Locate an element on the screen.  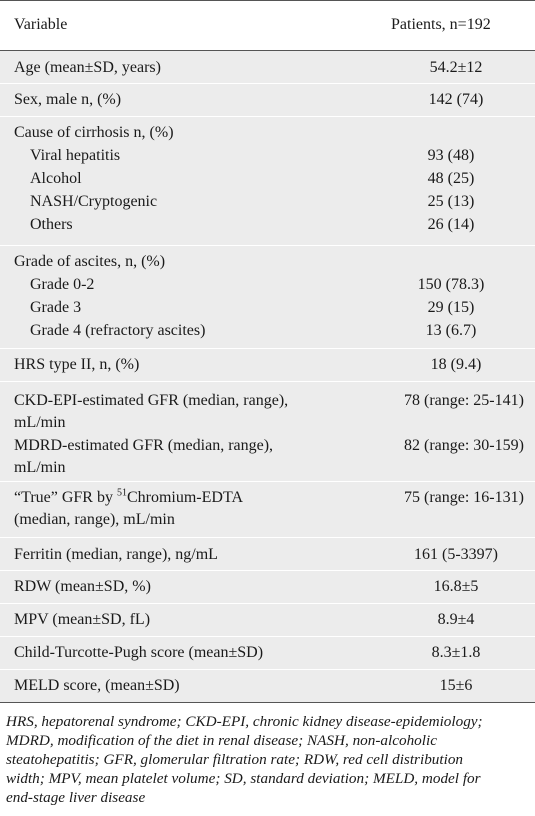
row-age: Age (mean±SD, years) 54.2±12 is located at coordinates (267, 67).